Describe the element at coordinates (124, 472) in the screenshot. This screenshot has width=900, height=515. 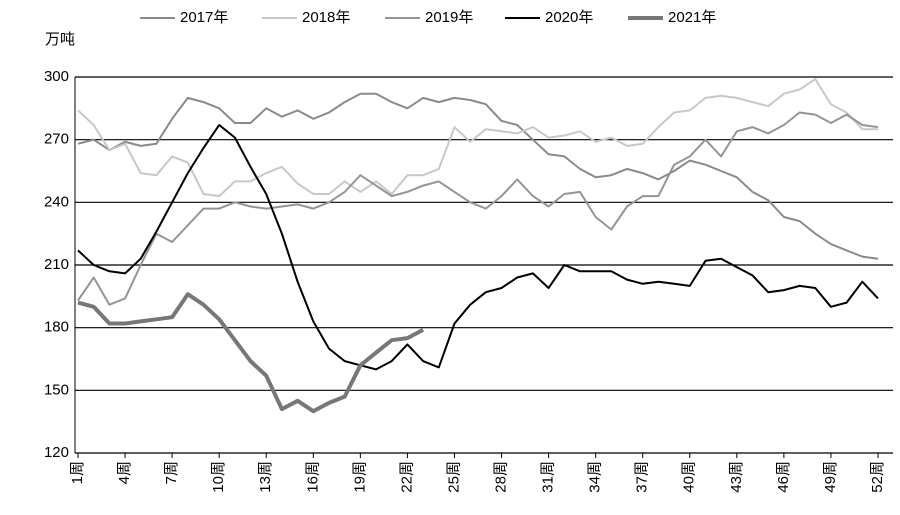
I see `x-tick-label: 4周` at that location.